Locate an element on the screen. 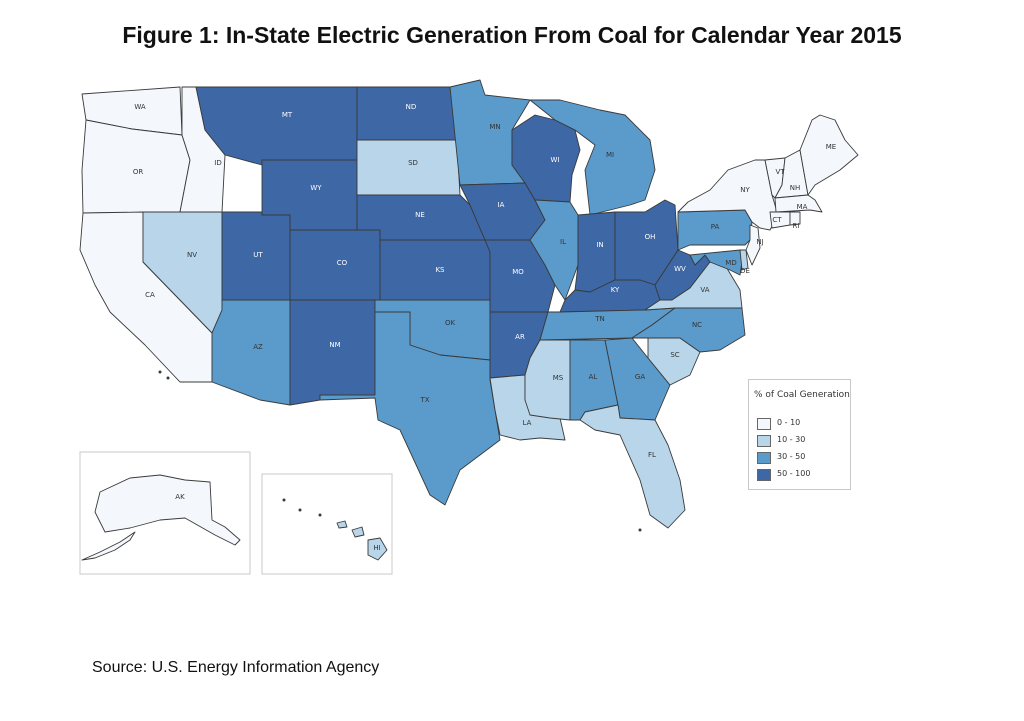 The image size is (1024, 721). state-NJ is located at coordinates (753, 245).